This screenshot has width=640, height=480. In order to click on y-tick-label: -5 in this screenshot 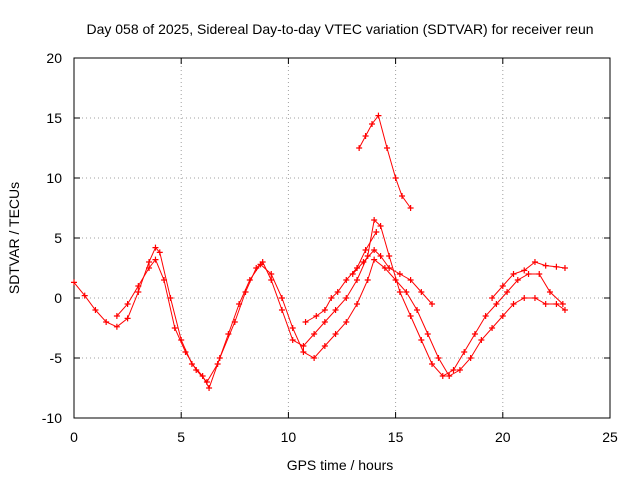, I will do `click(56, 358)`.